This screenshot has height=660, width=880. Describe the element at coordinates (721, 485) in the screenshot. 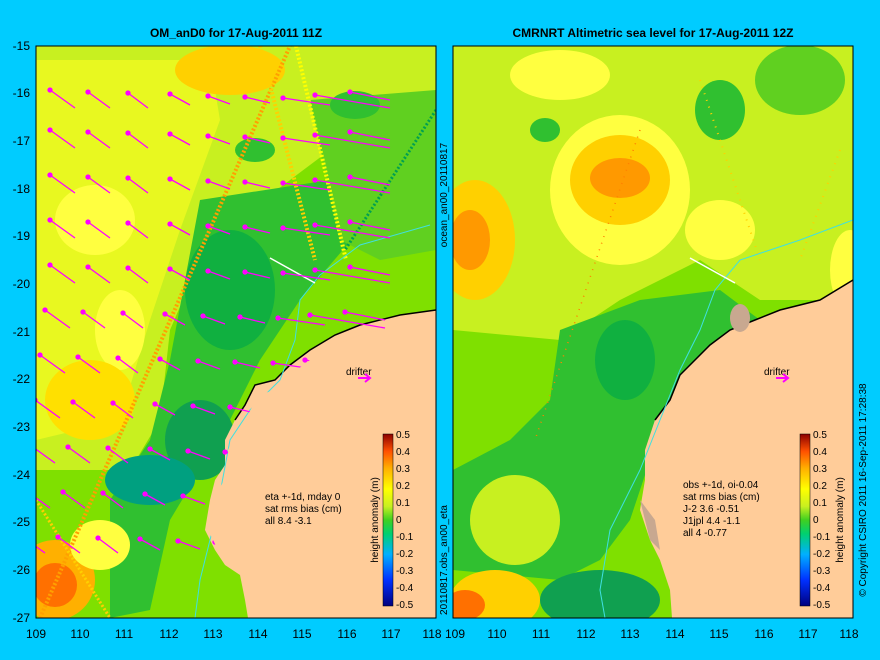

I see `stats-line: obs +-1d, oi-0.04` at that location.